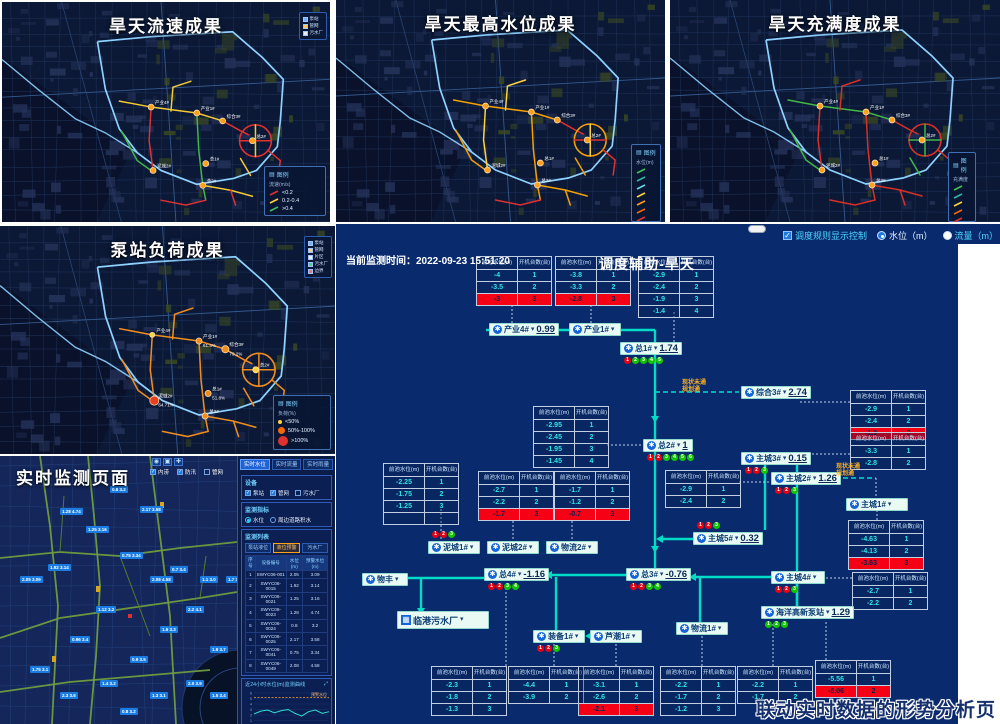 Image resolution: width=1000 pixels, height=724 pixels. Describe the element at coordinates (314, 548) in the screenshot. I see `list-filter-button: 污水厂` at that location.